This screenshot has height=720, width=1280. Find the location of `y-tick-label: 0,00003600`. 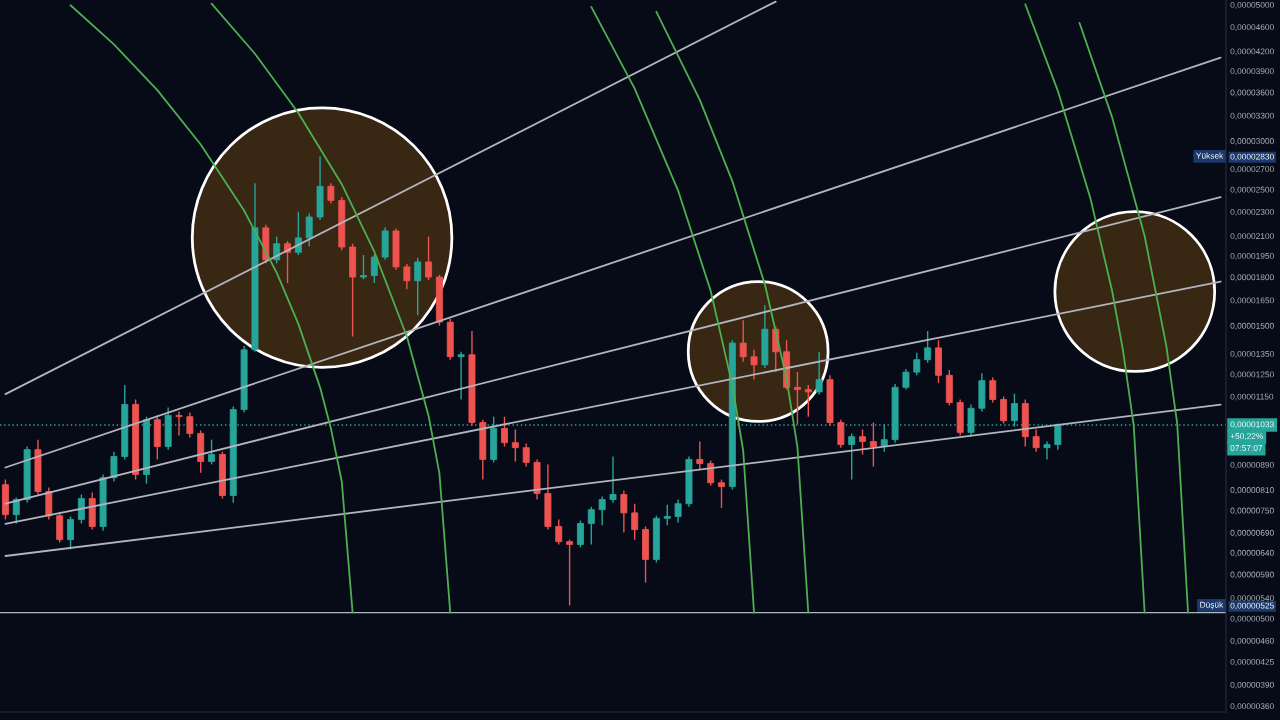

y-tick-label: 0,00003600 is located at coordinates (1252, 93).